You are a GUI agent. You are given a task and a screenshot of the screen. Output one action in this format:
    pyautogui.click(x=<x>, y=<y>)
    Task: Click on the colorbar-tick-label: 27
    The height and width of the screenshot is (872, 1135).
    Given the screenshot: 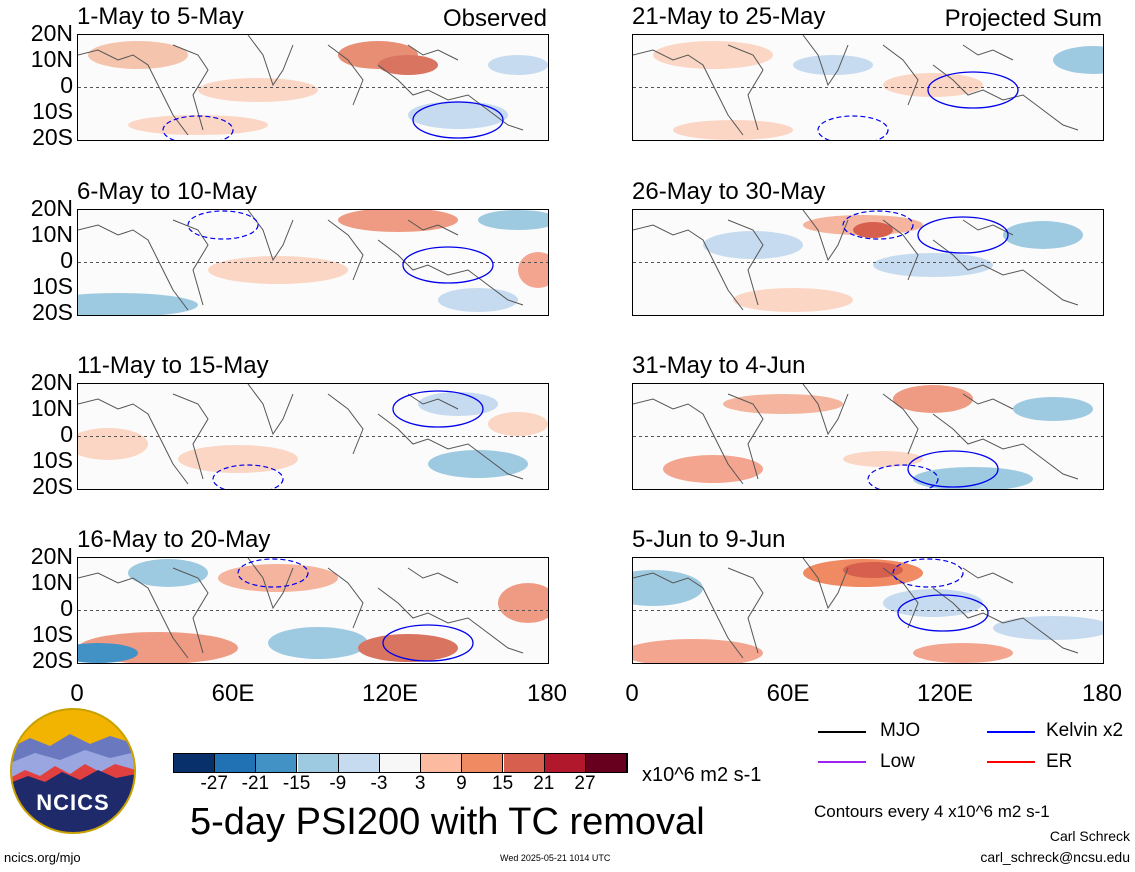 What is the action you would take?
    pyautogui.click(x=585, y=783)
    